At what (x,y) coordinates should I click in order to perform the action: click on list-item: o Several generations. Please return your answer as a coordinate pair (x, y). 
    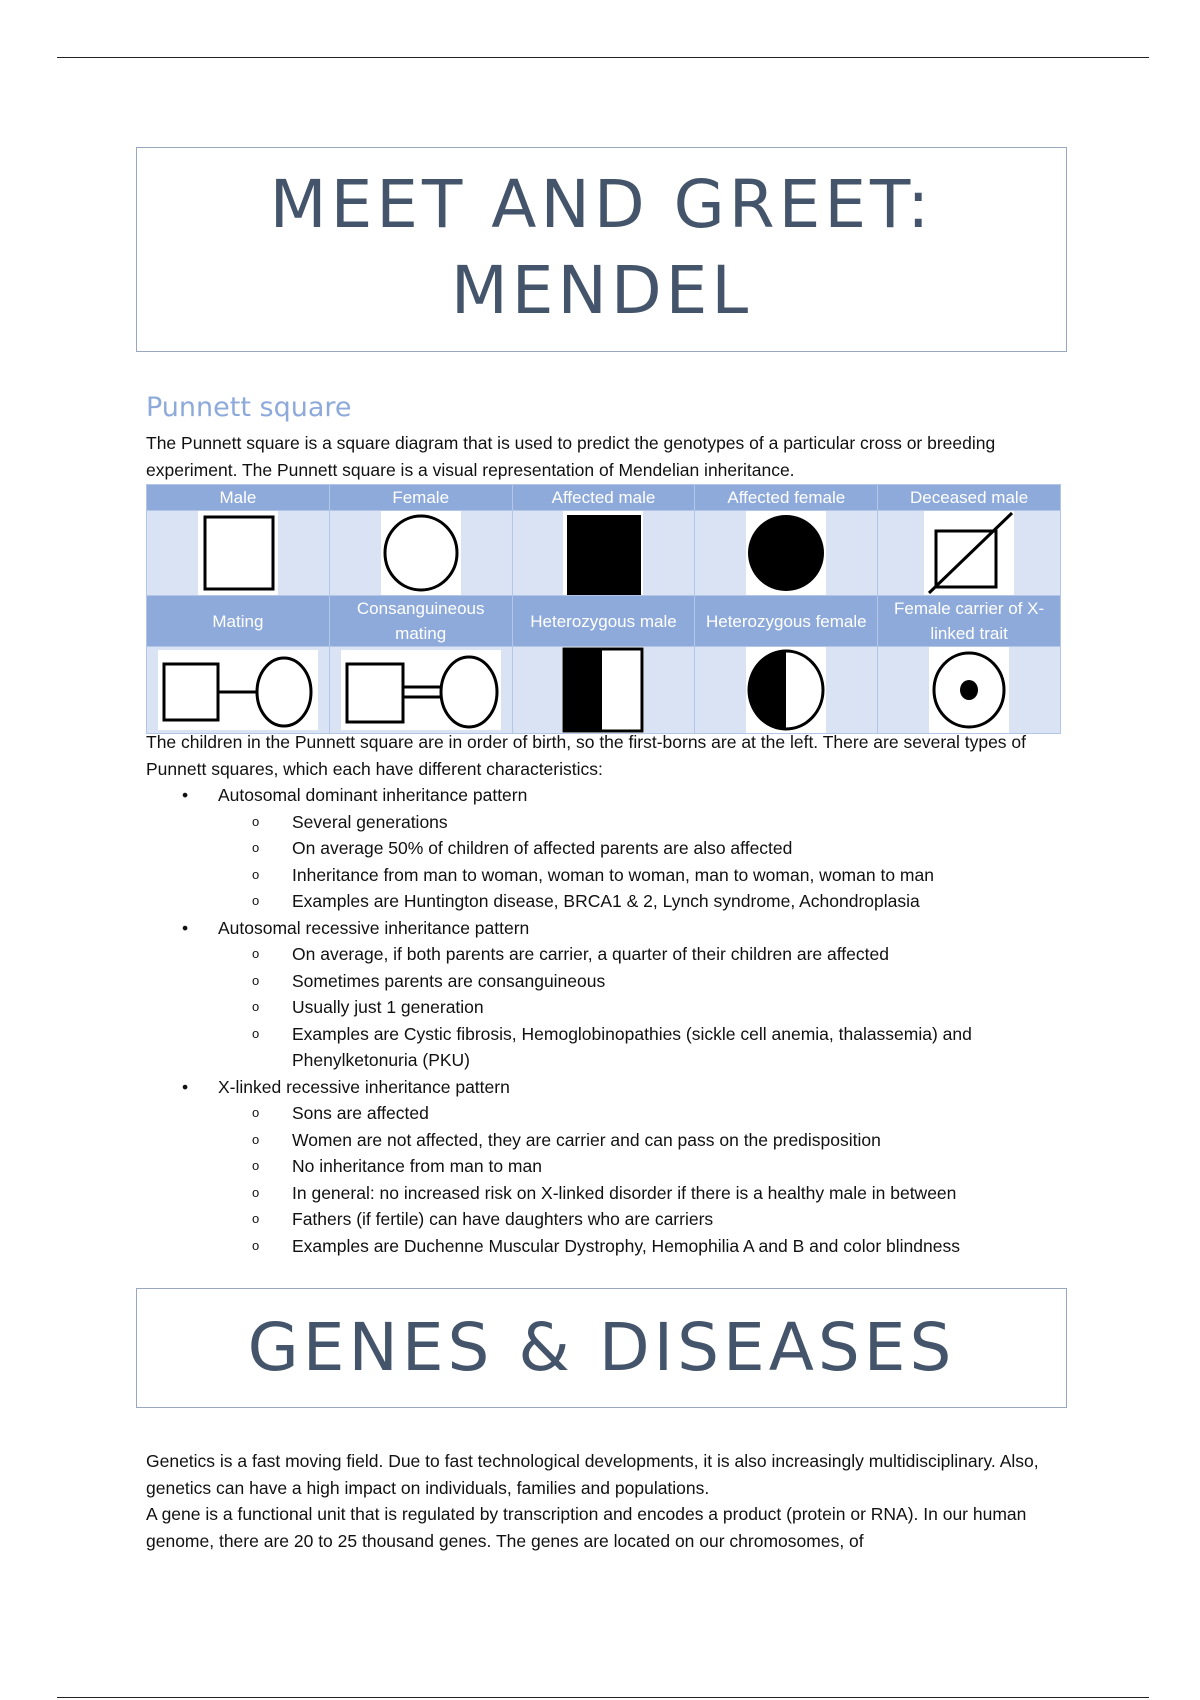
    Looking at the image, I should click on (350, 821).